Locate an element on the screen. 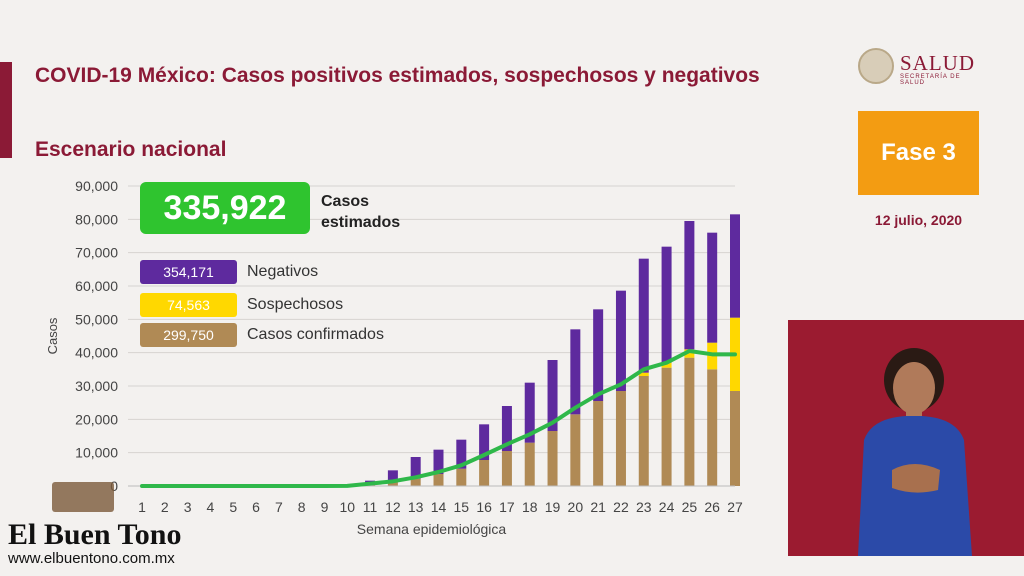 This screenshot has height=576, width=1024. salud-logo: SALUD SECRETARÍA DE SALUD is located at coordinates (923, 68).